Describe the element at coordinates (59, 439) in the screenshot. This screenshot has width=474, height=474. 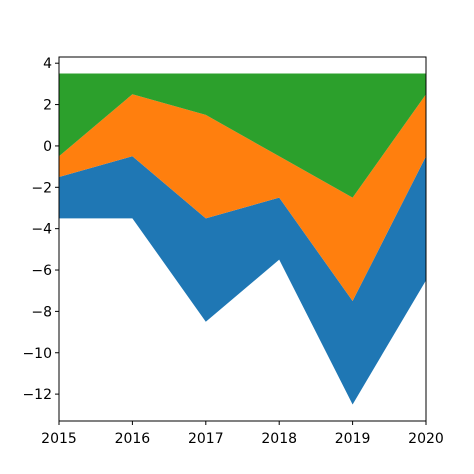
I see `x-tick-label: 2015` at that location.